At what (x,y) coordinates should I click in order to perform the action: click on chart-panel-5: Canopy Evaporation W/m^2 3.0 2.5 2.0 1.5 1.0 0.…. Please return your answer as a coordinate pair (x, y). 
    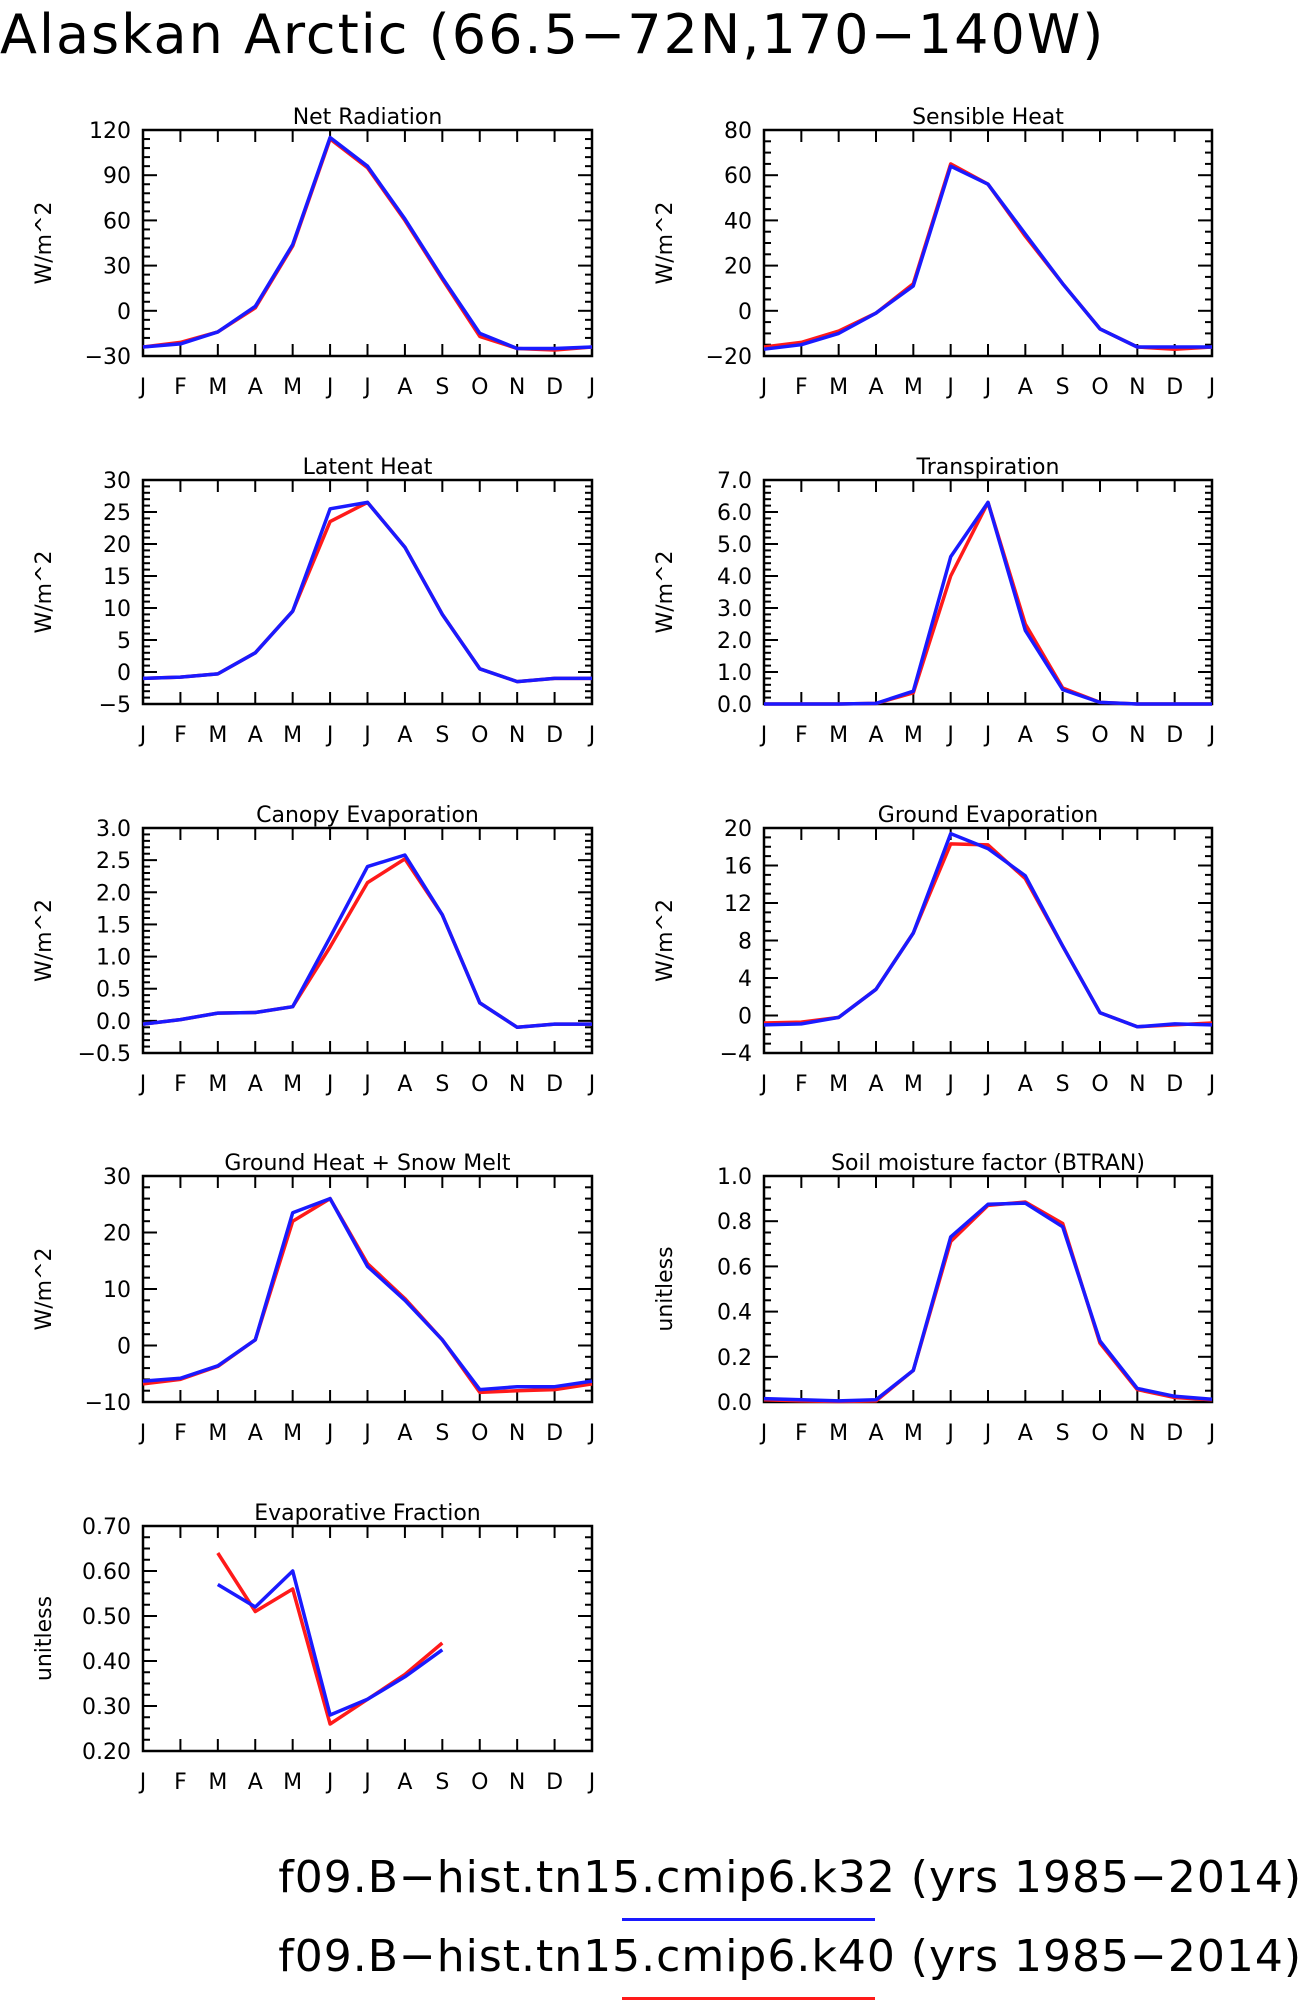
    Looking at the image, I should click on (313, 950).